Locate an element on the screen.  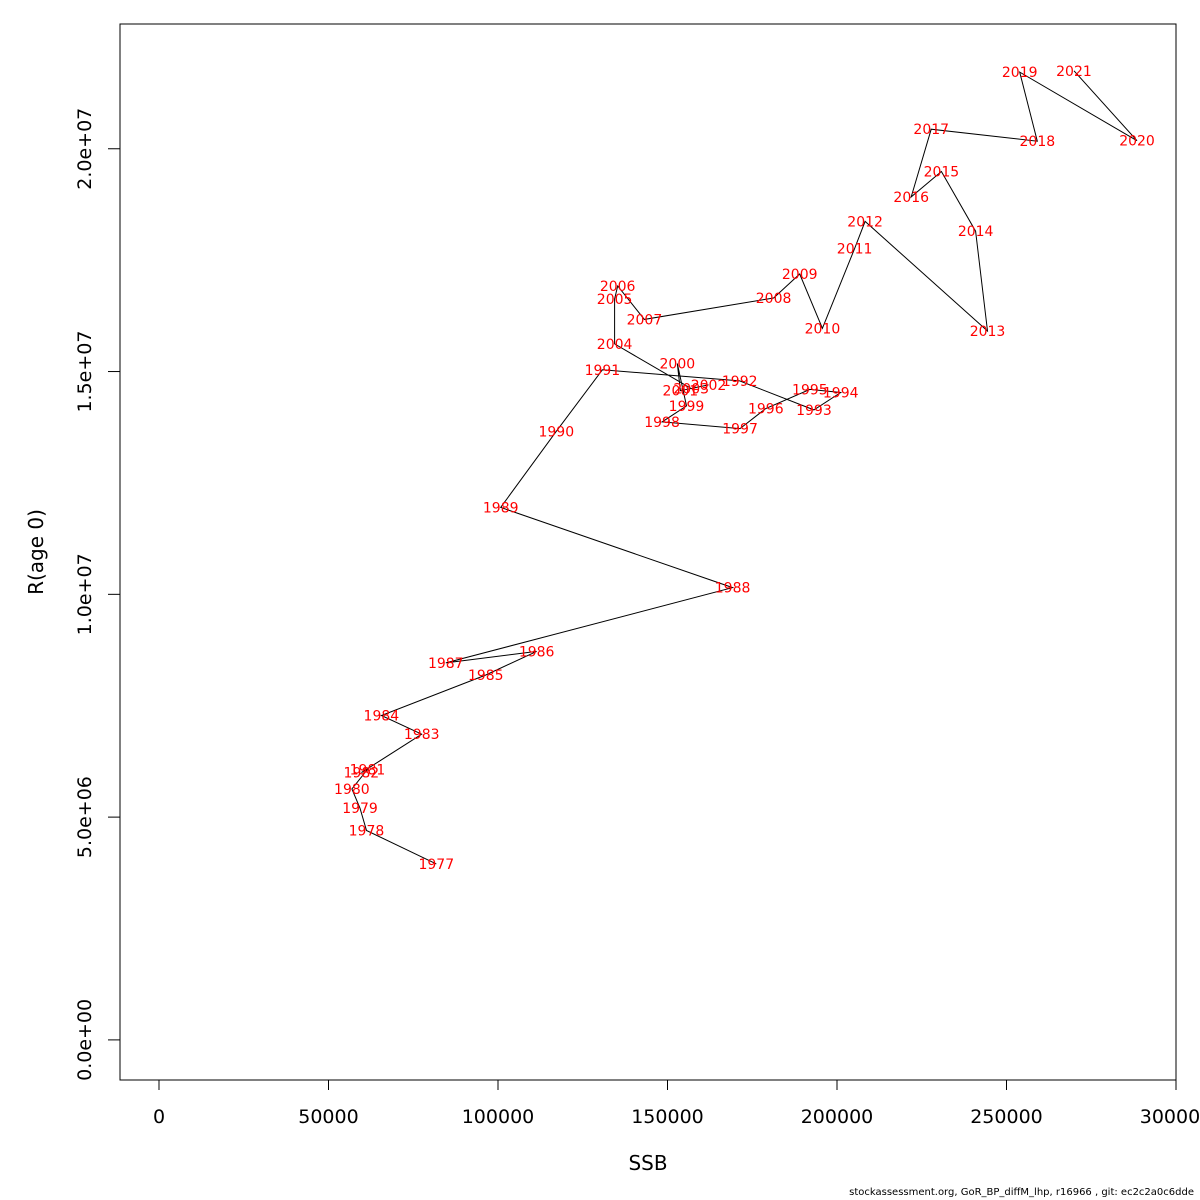
year-label-1985: 1985 is located at coordinates (486, 676).